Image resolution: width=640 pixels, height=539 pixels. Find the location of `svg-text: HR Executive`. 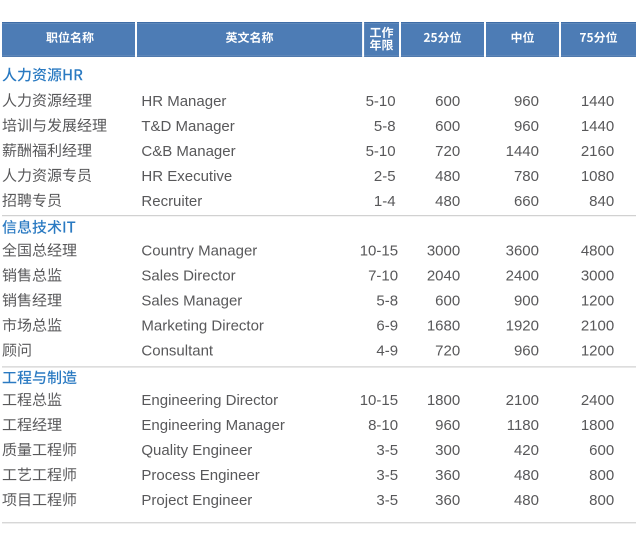

svg-text: HR Executive is located at coordinates (186, 176).